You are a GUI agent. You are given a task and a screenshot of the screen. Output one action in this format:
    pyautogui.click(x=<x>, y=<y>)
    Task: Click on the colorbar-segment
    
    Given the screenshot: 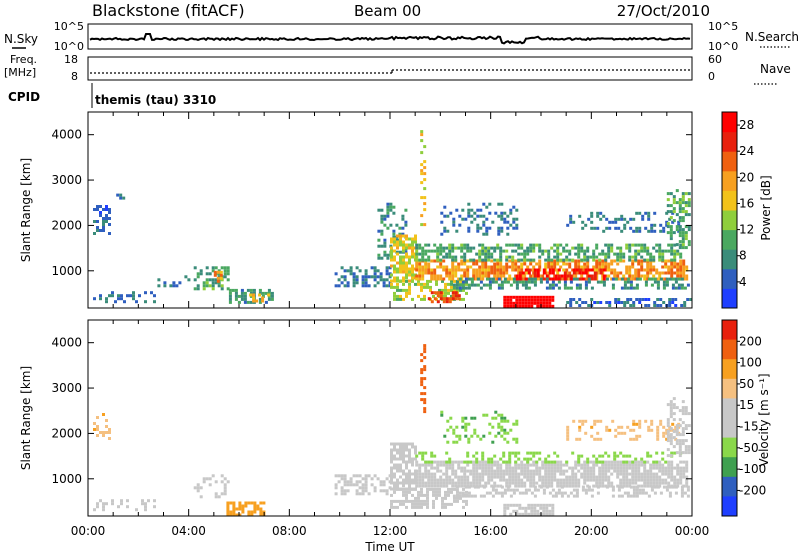 What is the action you would take?
    pyautogui.click(x=729, y=220)
    